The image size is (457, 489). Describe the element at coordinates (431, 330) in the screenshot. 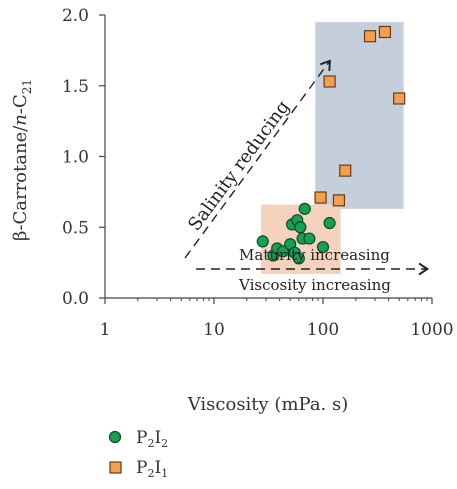

I see `x-tick-label: 1000` at that location.